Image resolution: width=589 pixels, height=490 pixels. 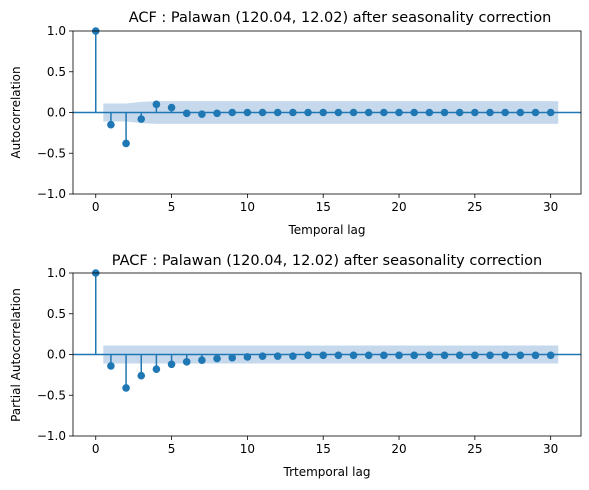 I want to click on pacf-xtick-label: 25, so click(x=474, y=449).